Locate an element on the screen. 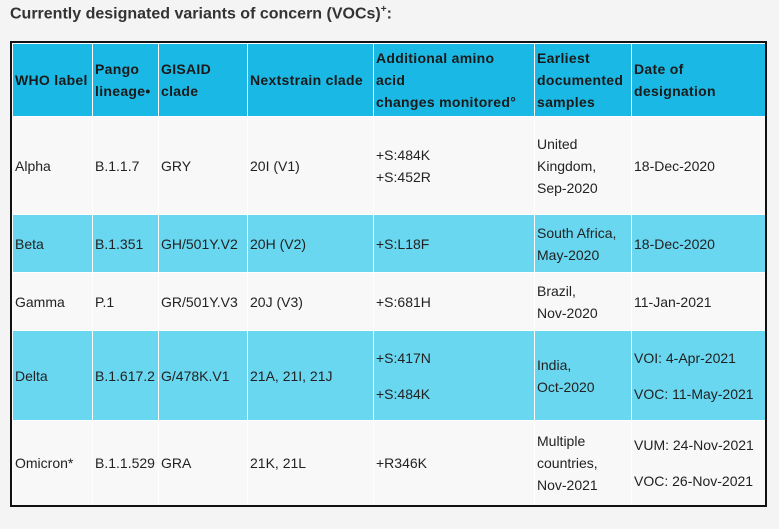 This screenshot has height=529, width=779. column-header-line: samples is located at coordinates (566, 102).